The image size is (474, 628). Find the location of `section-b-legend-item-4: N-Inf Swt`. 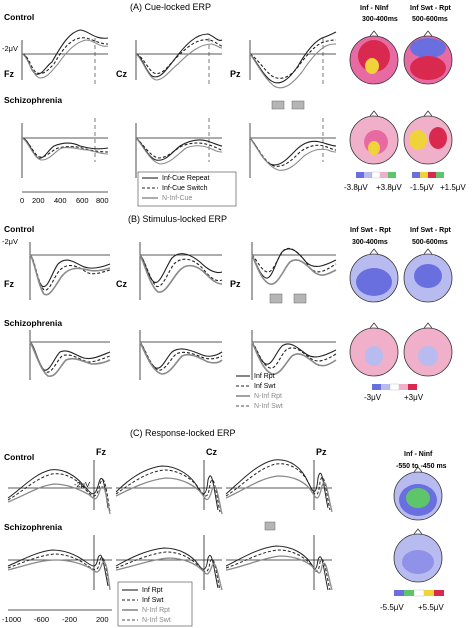

section-b-legend-item-4: N-Inf Swt is located at coordinates (268, 406).